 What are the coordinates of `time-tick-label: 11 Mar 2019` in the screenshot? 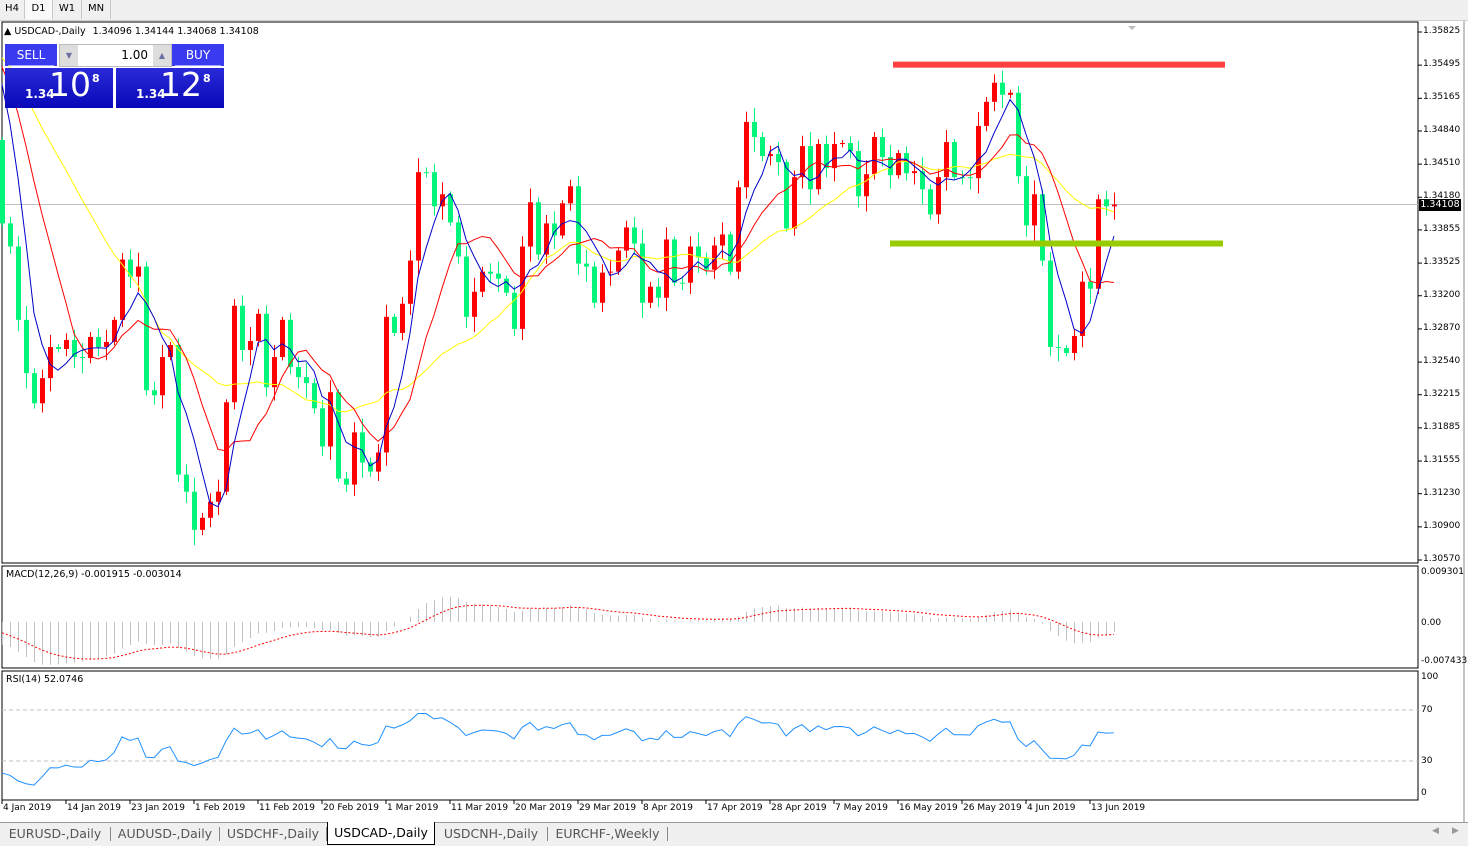 It's located at (480, 808).